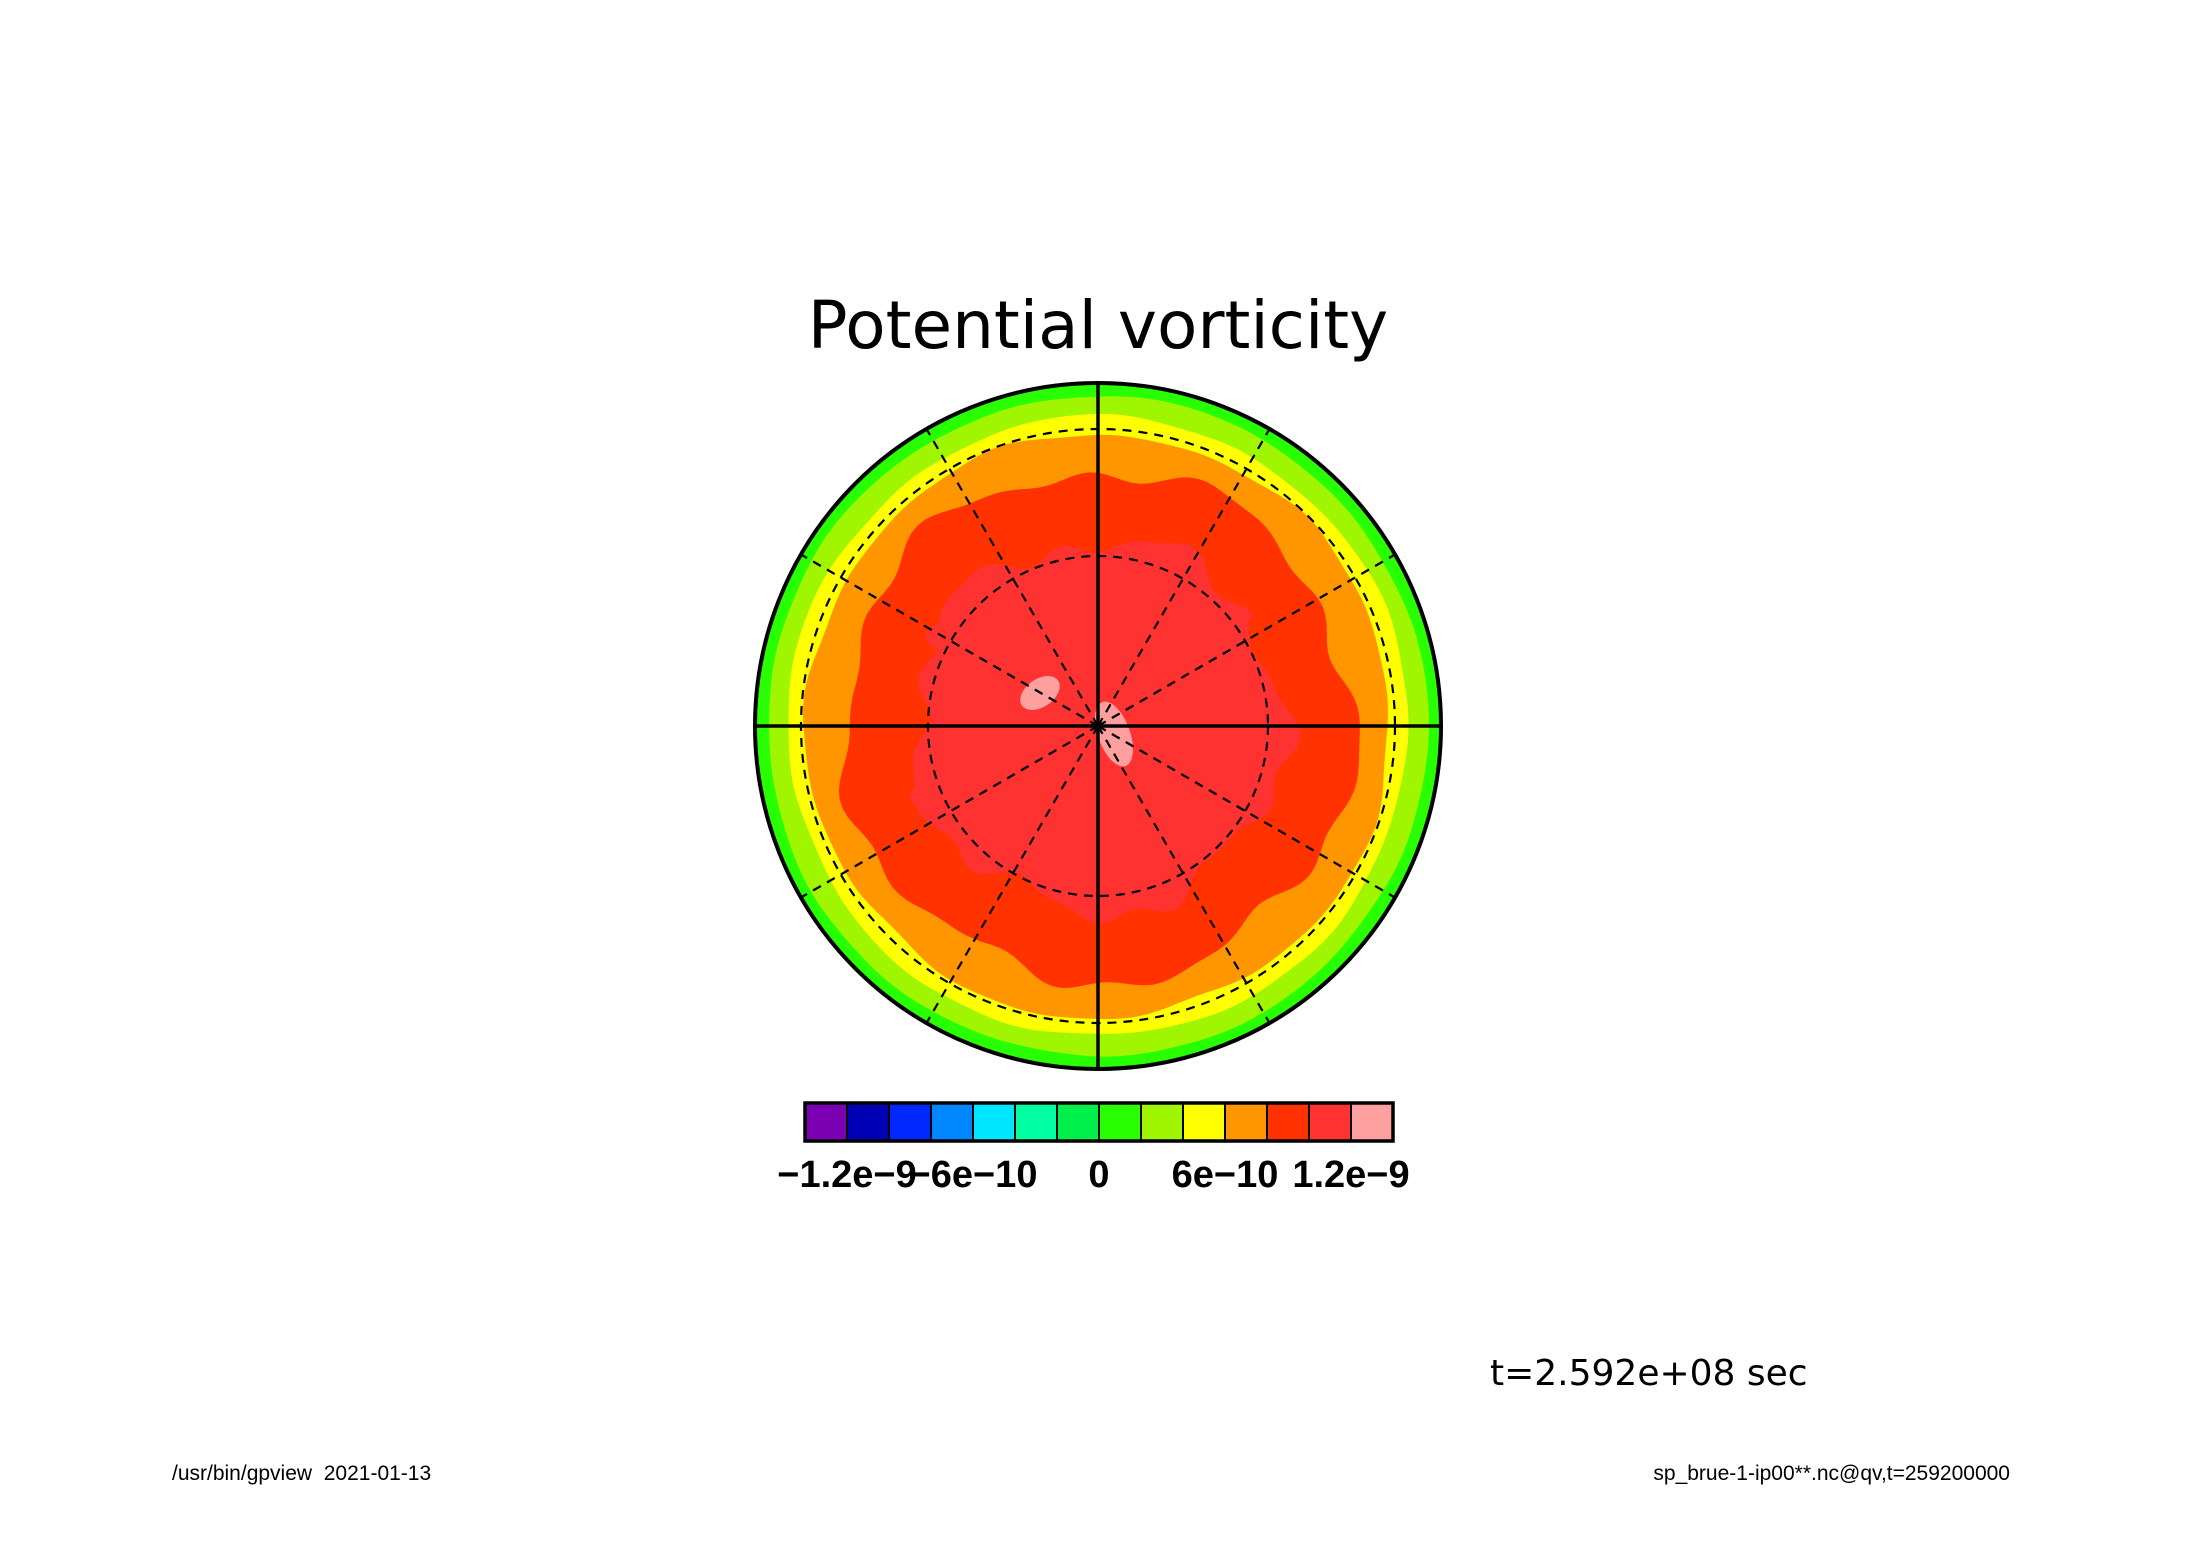  I want to click on graticule, so click(1098, 726).